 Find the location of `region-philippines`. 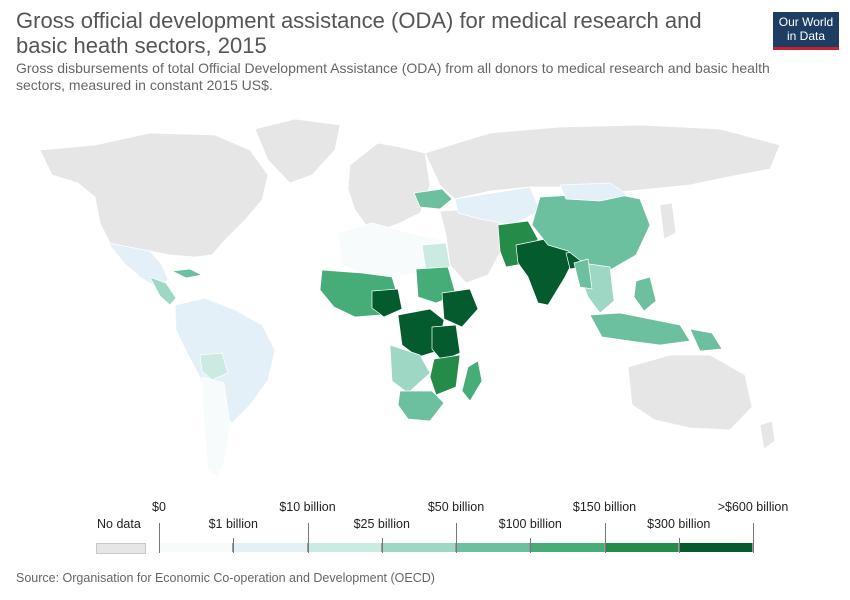

region-philippines is located at coordinates (645, 294).